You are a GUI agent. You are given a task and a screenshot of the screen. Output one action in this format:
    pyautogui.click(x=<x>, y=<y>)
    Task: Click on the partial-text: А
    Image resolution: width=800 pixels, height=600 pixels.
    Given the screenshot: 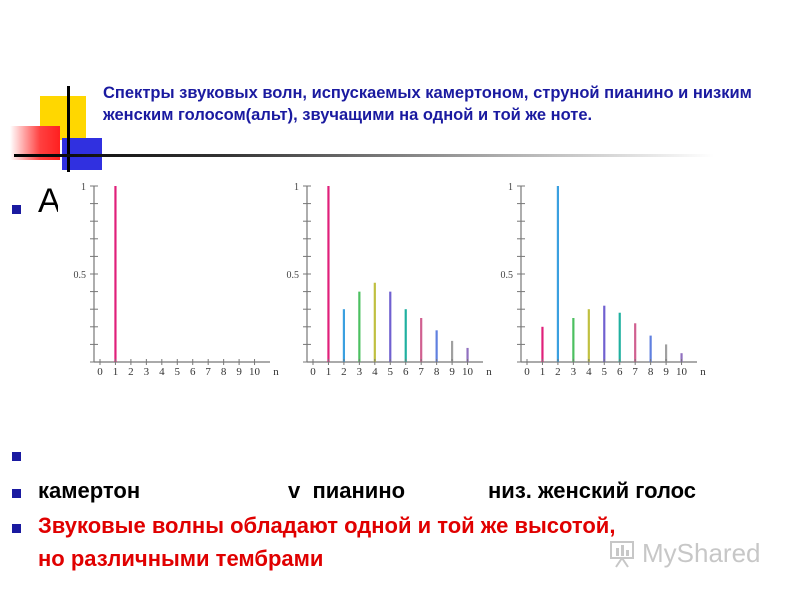 What is the action you would take?
    pyautogui.click(x=49, y=201)
    